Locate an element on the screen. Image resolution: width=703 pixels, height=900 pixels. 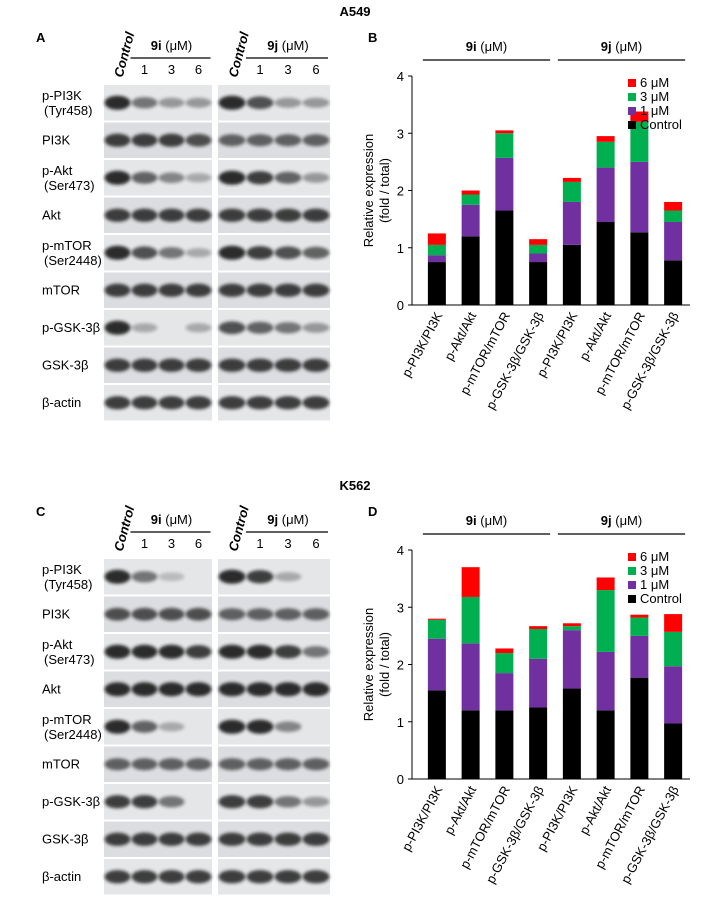
lane-control-label: Control is located at coordinates (238, 54).